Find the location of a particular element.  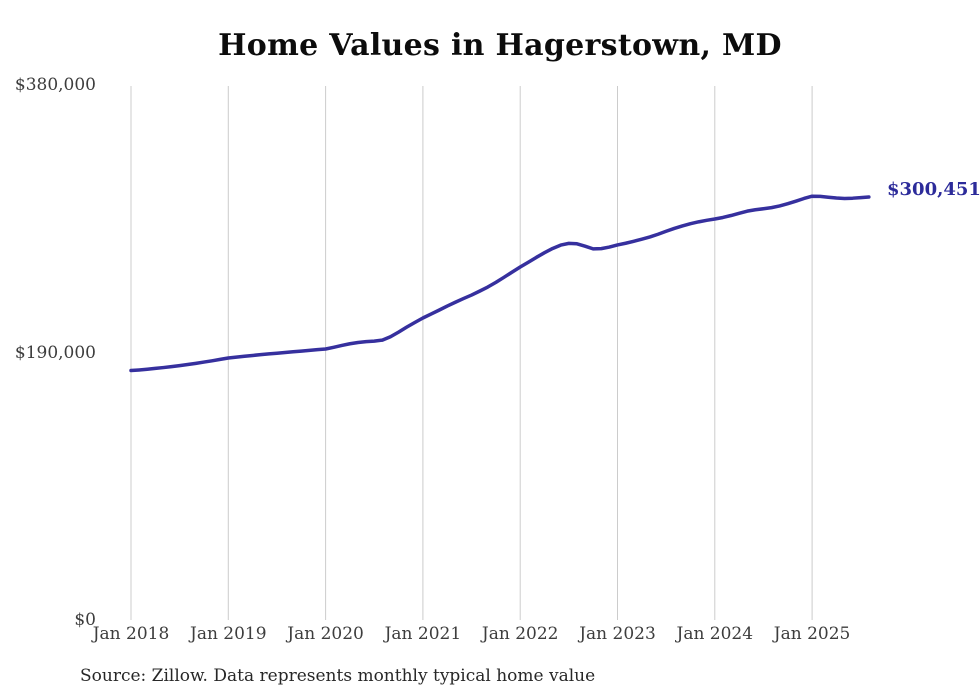

x-axis-tick-label: Jan 2020 is located at coordinates (325, 634).